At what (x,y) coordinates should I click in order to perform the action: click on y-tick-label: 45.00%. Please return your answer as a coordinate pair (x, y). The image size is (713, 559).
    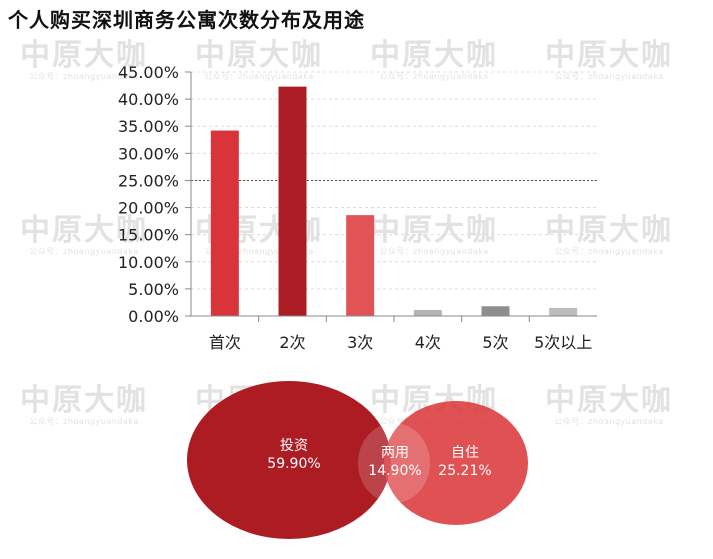
    Looking at the image, I should click on (148, 72).